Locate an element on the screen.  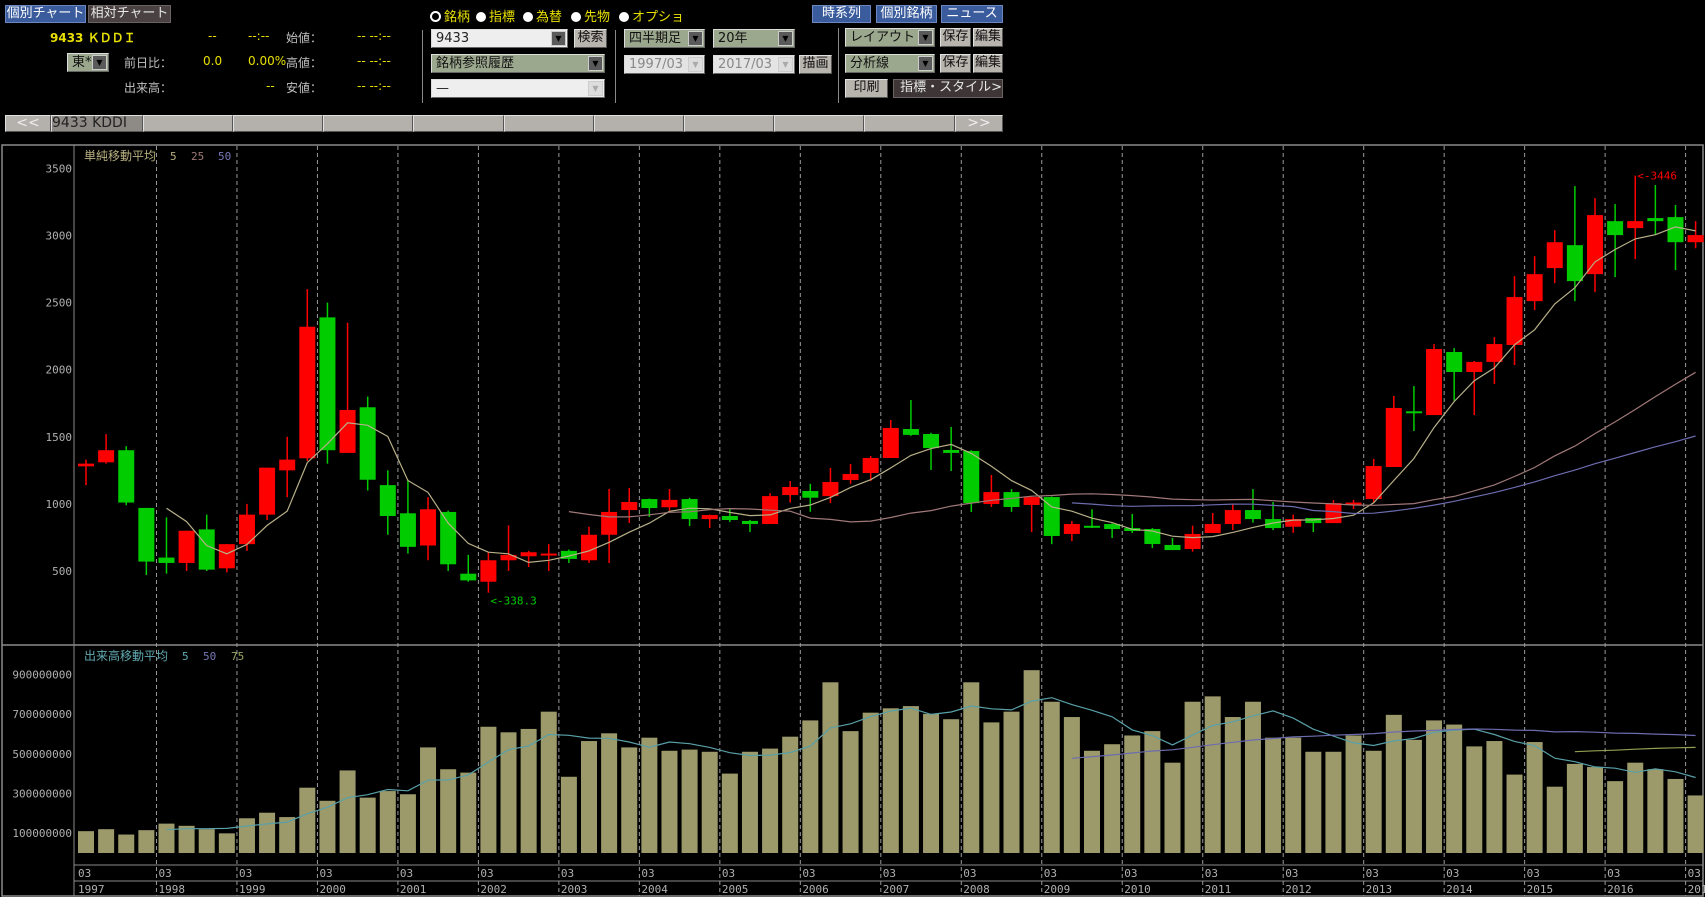
layout-select: レイアウト ▼ is located at coordinates (890, 37).